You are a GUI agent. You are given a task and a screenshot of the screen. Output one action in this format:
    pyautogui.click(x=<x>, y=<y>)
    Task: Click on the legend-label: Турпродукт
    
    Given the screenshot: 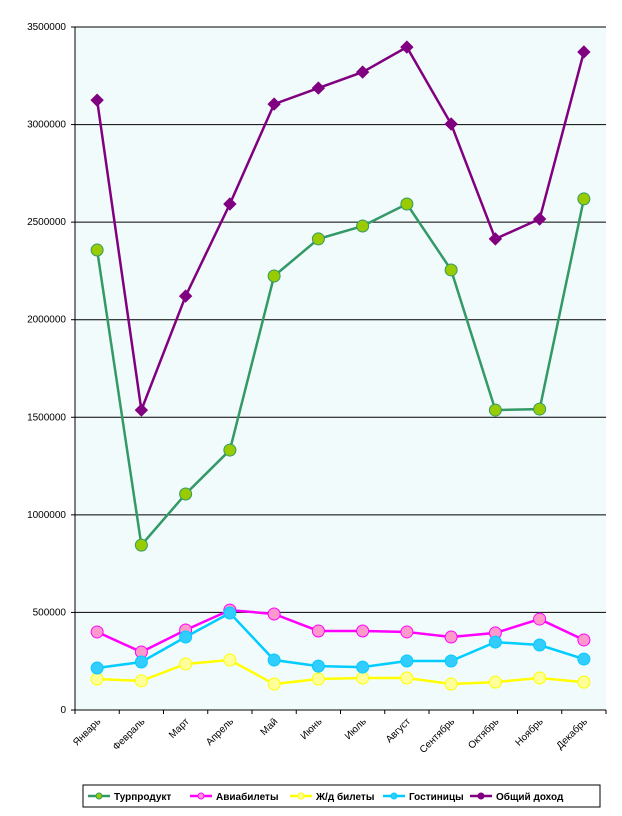 What is the action you would take?
    pyautogui.click(x=142, y=797)
    